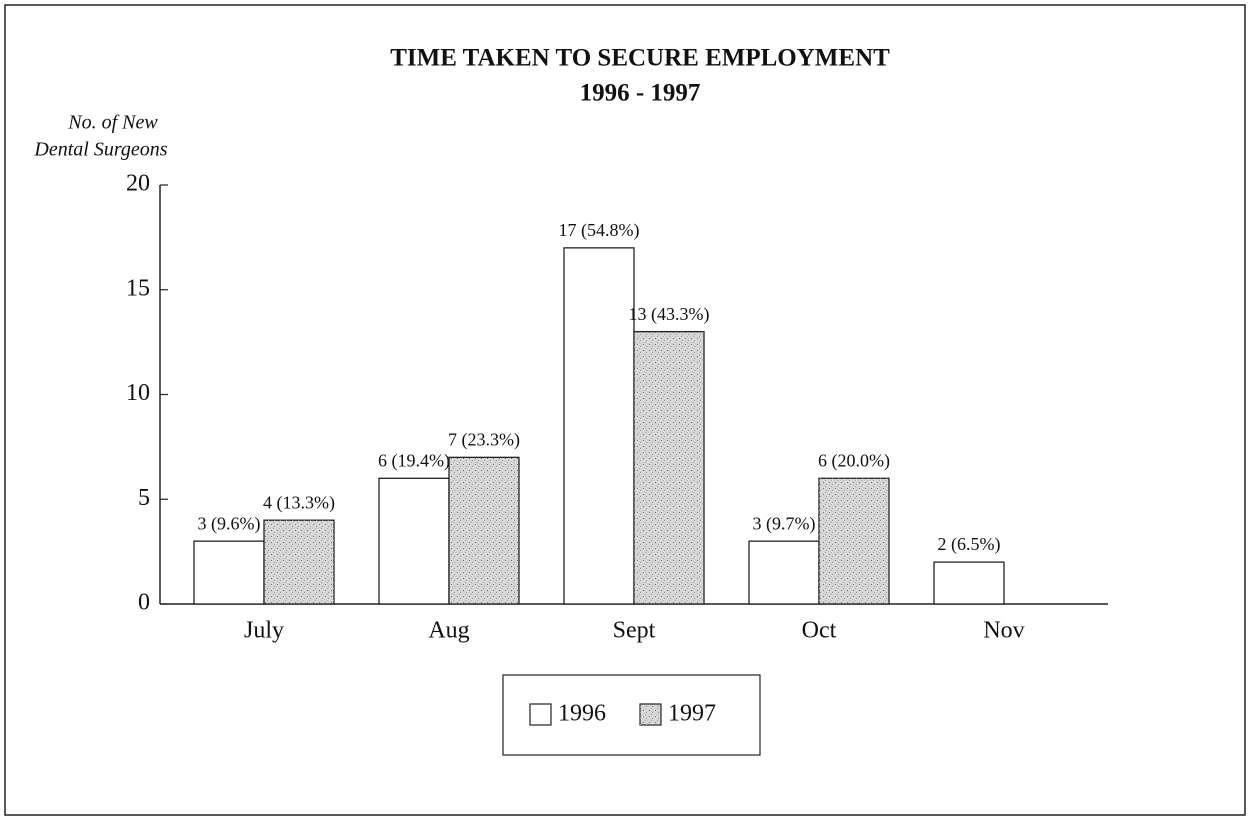  I want to click on chart-title: TIME TAKEN TO SECURE EMPLOYMENT, so click(640, 58).